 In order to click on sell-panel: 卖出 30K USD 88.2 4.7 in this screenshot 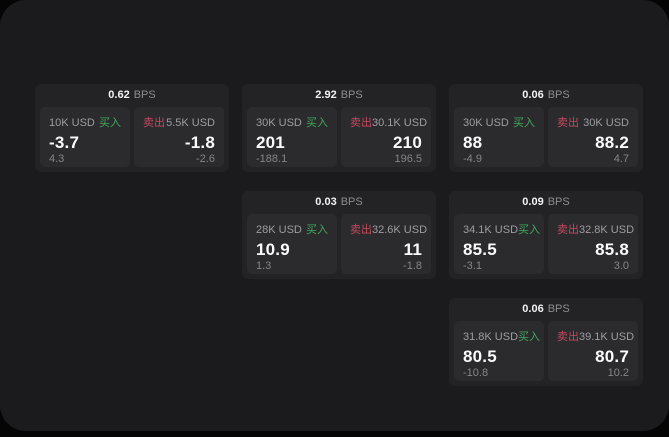, I will do `click(593, 137)`.